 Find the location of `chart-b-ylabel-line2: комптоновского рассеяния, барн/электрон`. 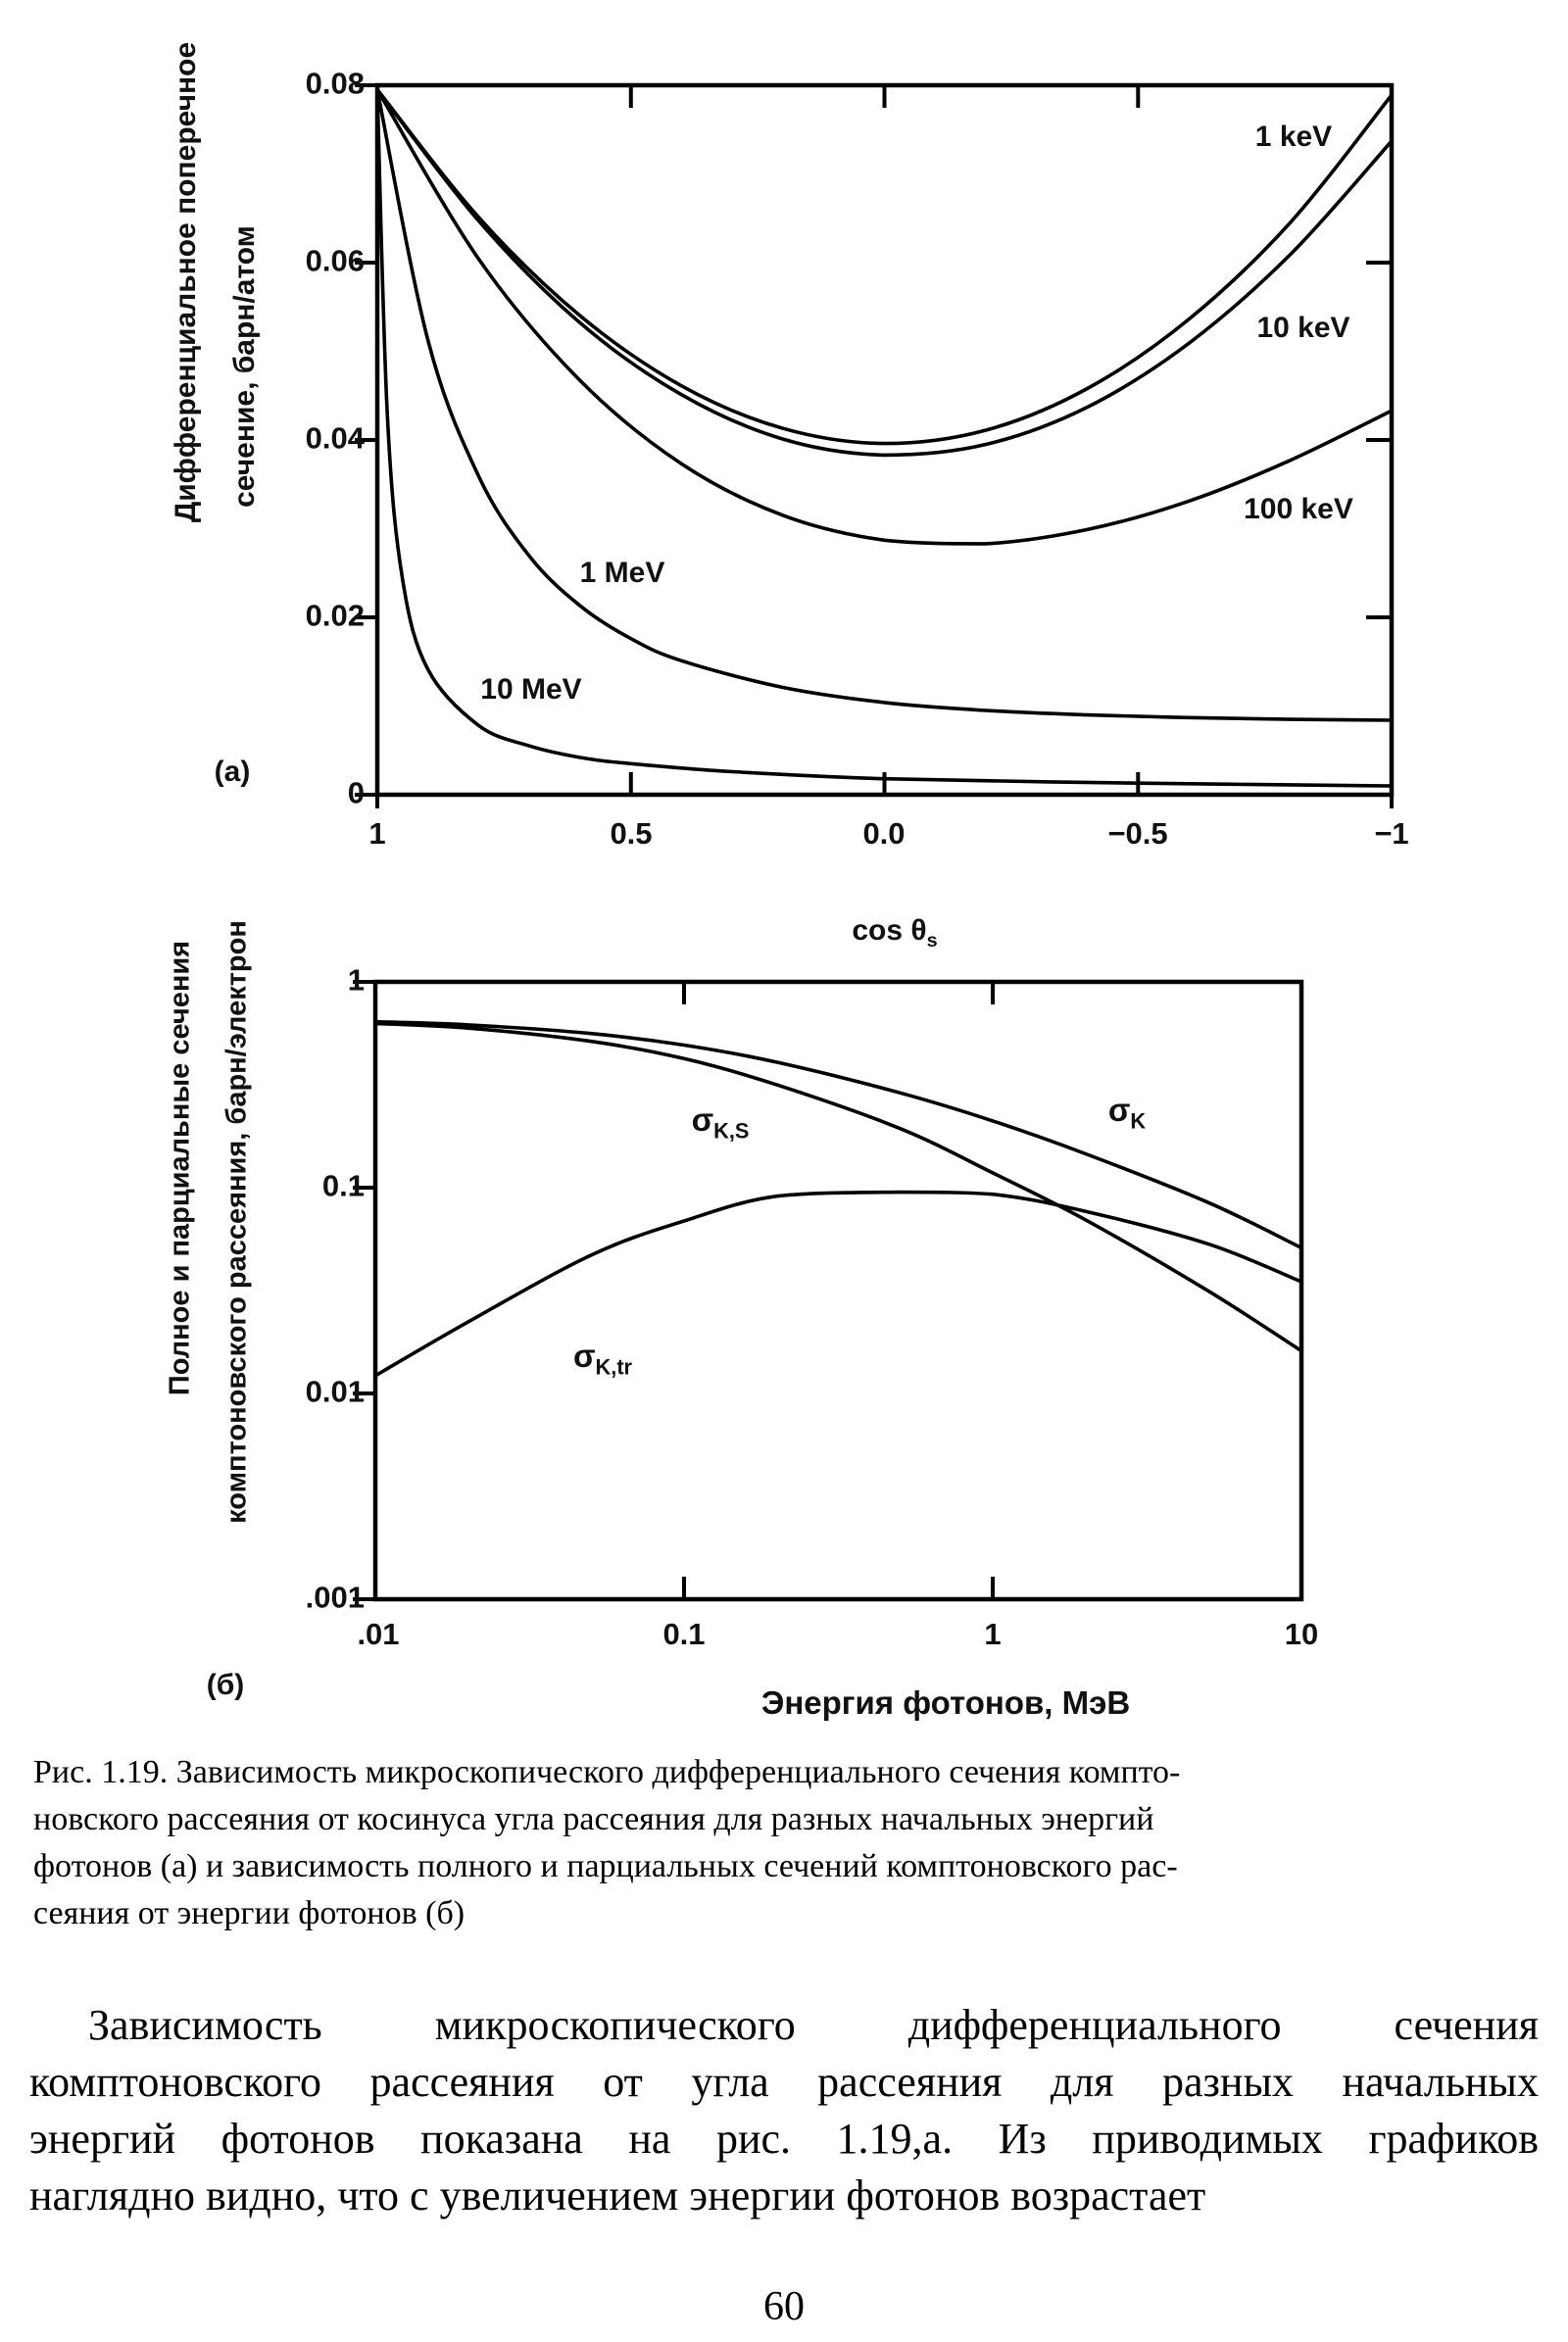

chart-b-ylabel-line2: комптоновского рассеяния, барн/электрон is located at coordinates (236, 1222).